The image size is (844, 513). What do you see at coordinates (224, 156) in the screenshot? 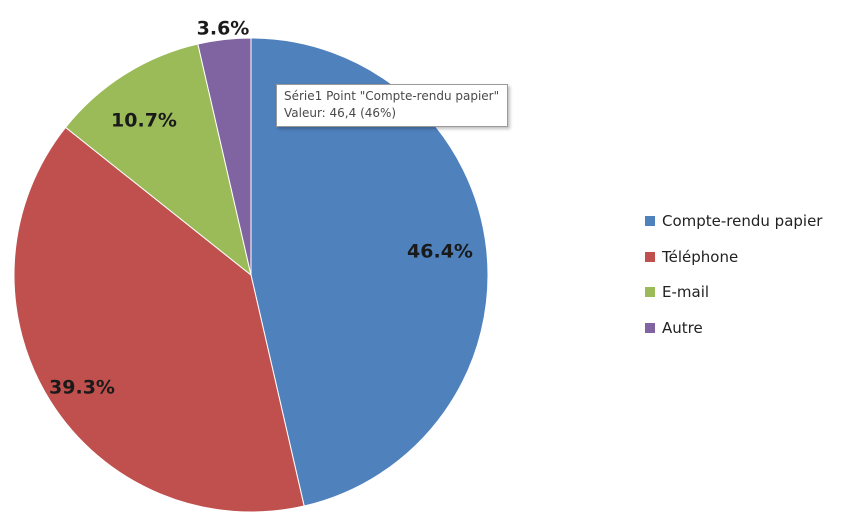
I see `pie-slice-autre` at bounding box center [224, 156].